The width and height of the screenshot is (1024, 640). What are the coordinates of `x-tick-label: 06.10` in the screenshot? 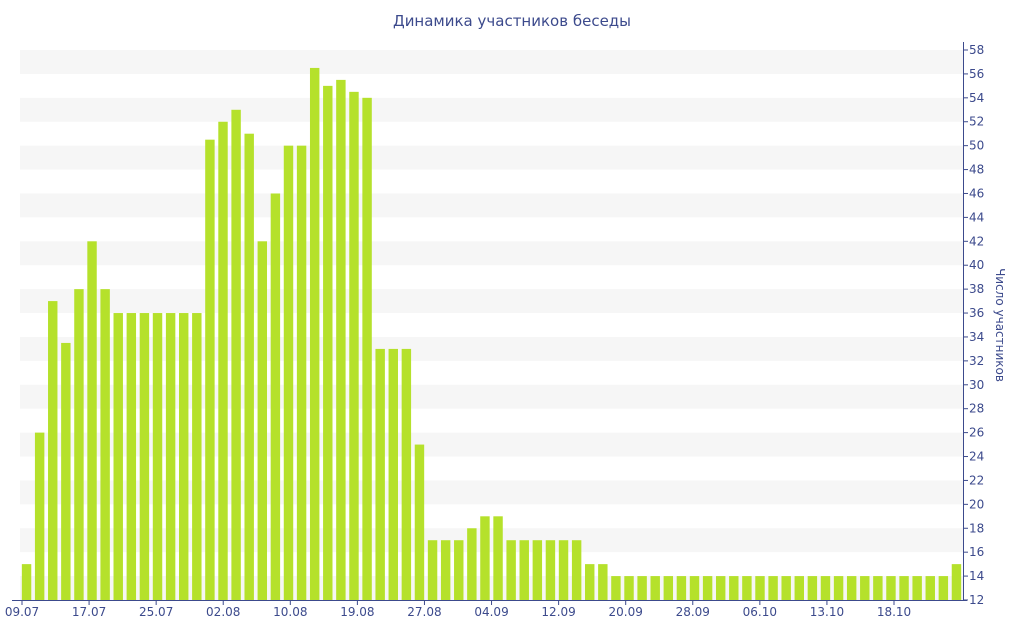 It's located at (760, 612).